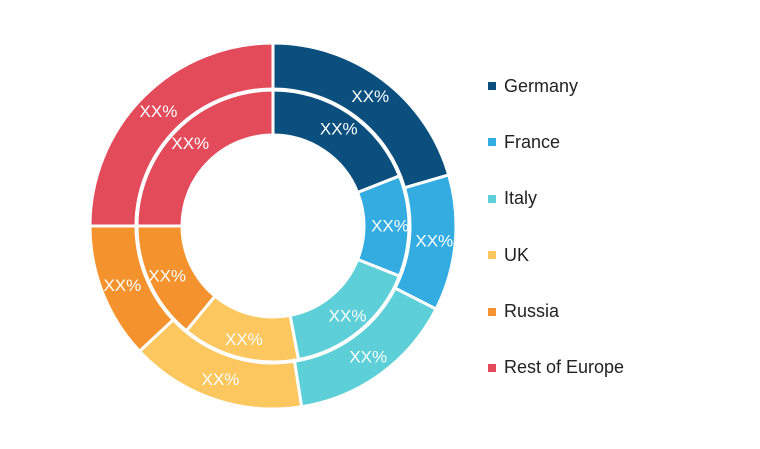 The image size is (760, 449). What do you see at coordinates (244, 339) in the screenshot?
I see `inner-slice-label-uk: XX%` at bounding box center [244, 339].